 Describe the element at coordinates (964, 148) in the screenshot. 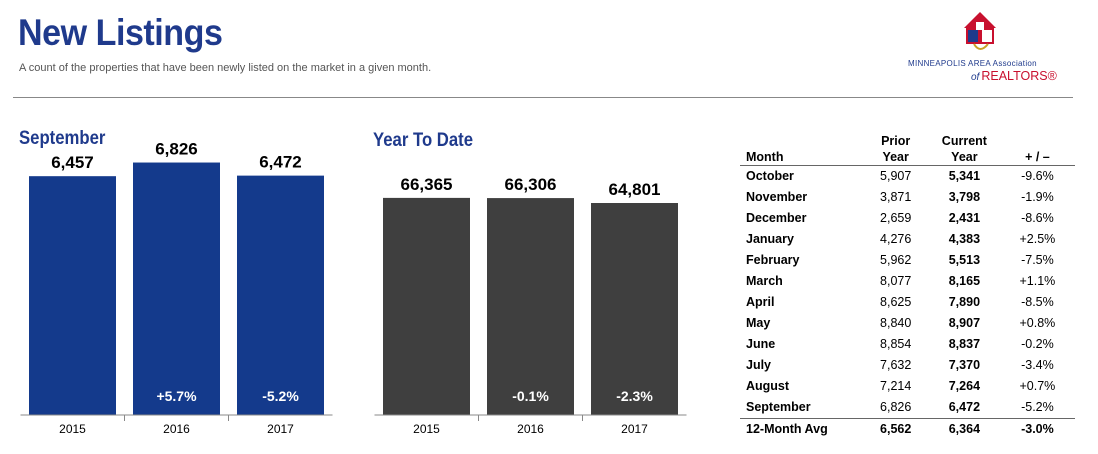

I see `col-current-year: Current Year` at that location.